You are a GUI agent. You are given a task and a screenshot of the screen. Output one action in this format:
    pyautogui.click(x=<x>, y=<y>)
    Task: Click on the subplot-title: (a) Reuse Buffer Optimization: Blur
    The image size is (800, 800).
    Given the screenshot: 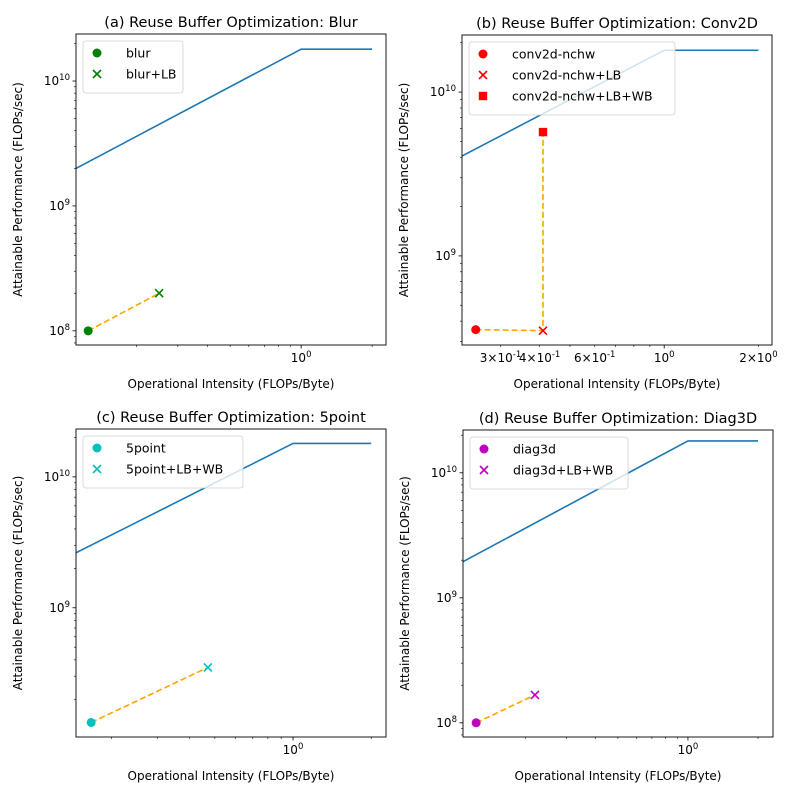 What is the action you would take?
    pyautogui.click(x=230, y=23)
    